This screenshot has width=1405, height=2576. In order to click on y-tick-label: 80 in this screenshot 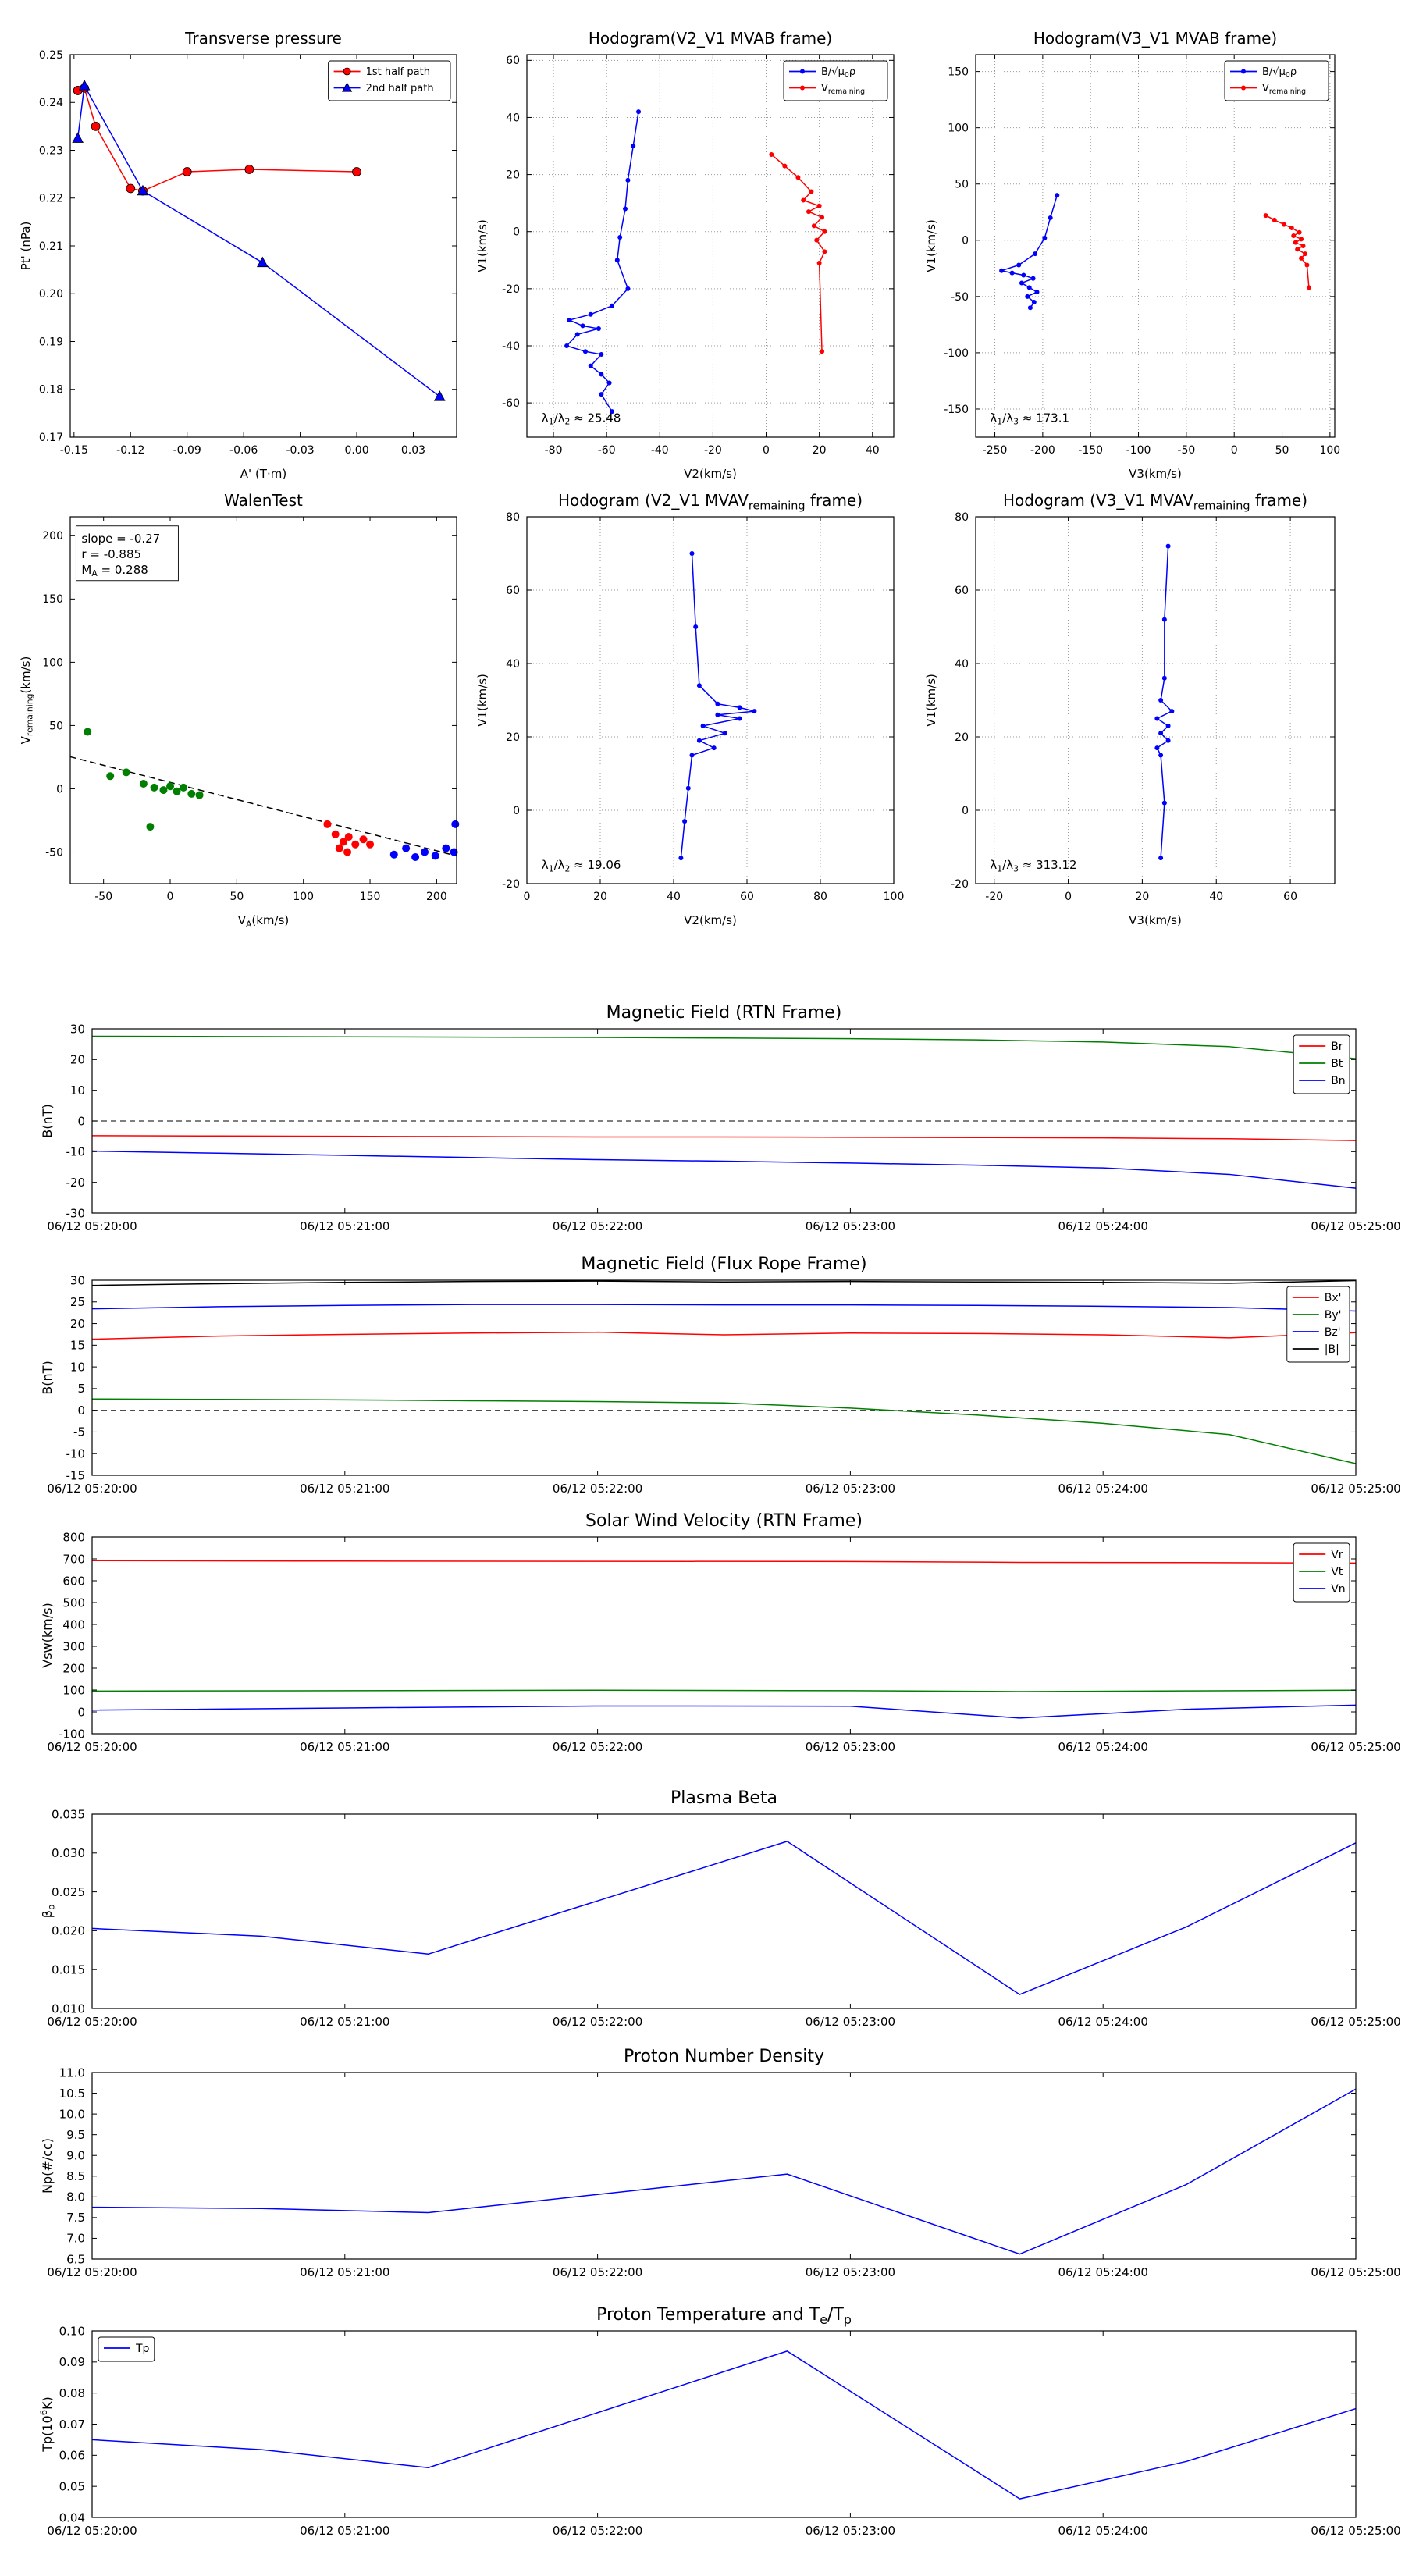, I will do `click(962, 517)`.